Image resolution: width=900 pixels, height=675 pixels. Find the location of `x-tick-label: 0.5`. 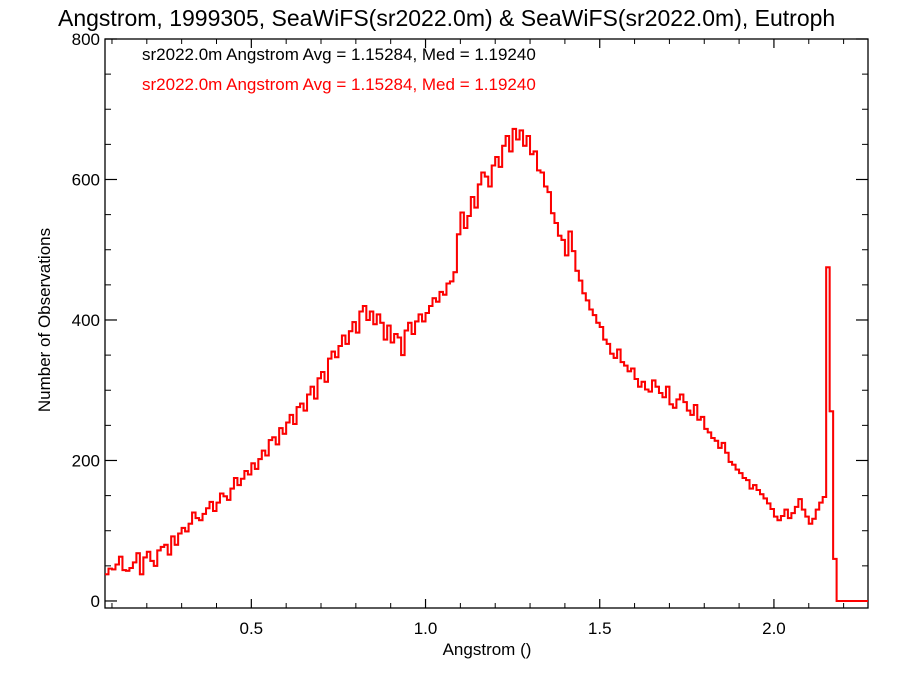

x-tick-label: 0.5 is located at coordinates (252, 628).